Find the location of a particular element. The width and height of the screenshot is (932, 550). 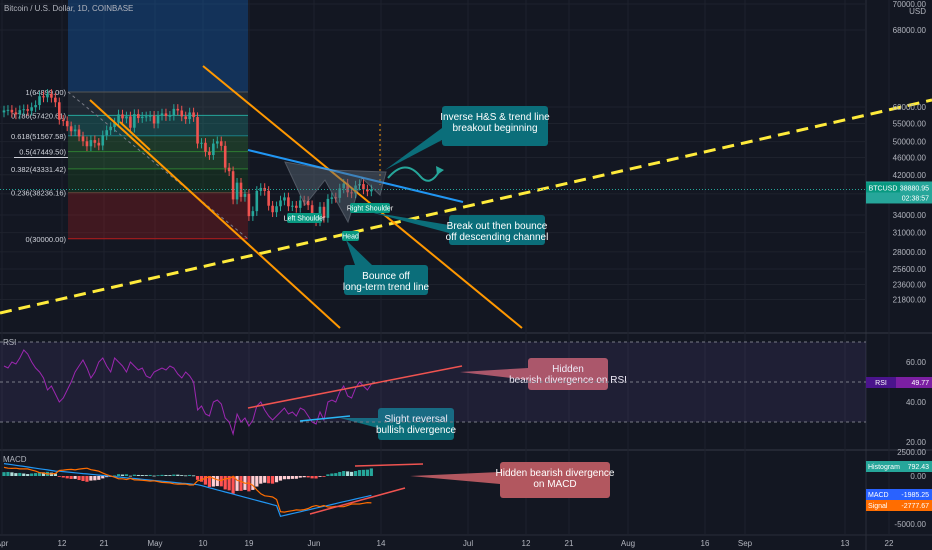

callout-breakout is located at coordinates (495, 126).